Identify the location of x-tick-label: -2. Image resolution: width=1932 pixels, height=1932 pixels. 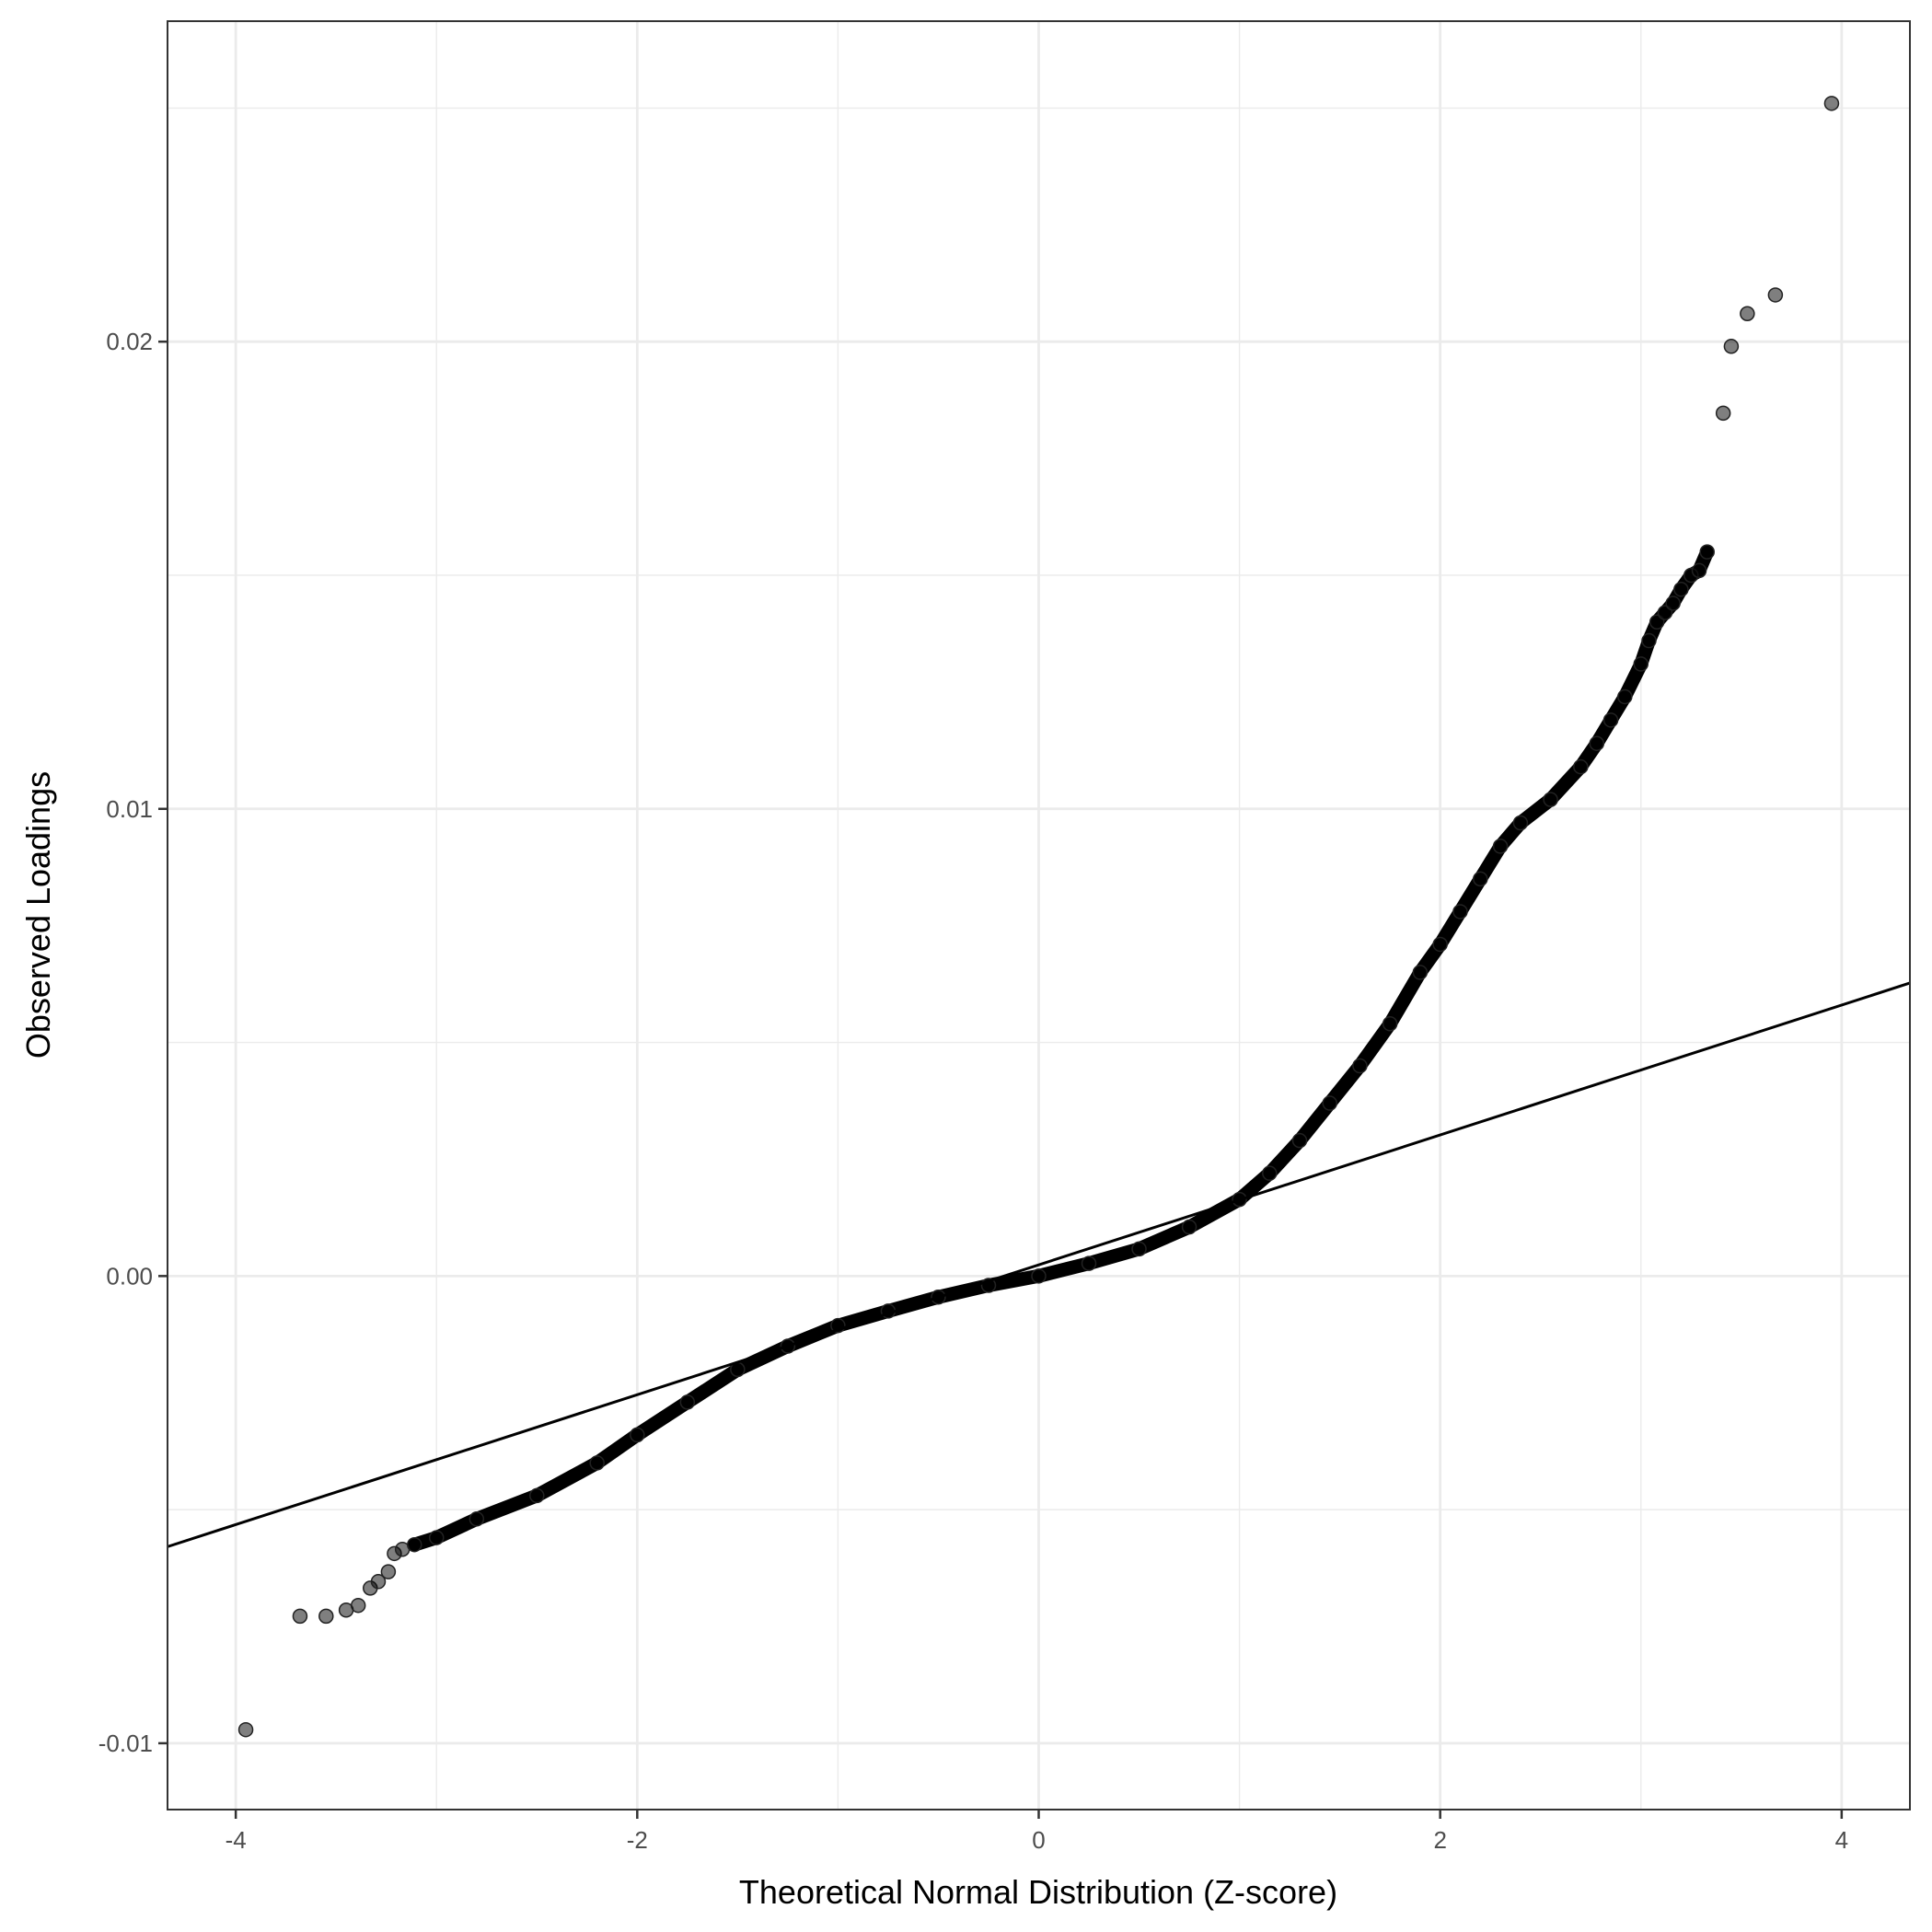
(638, 1840).